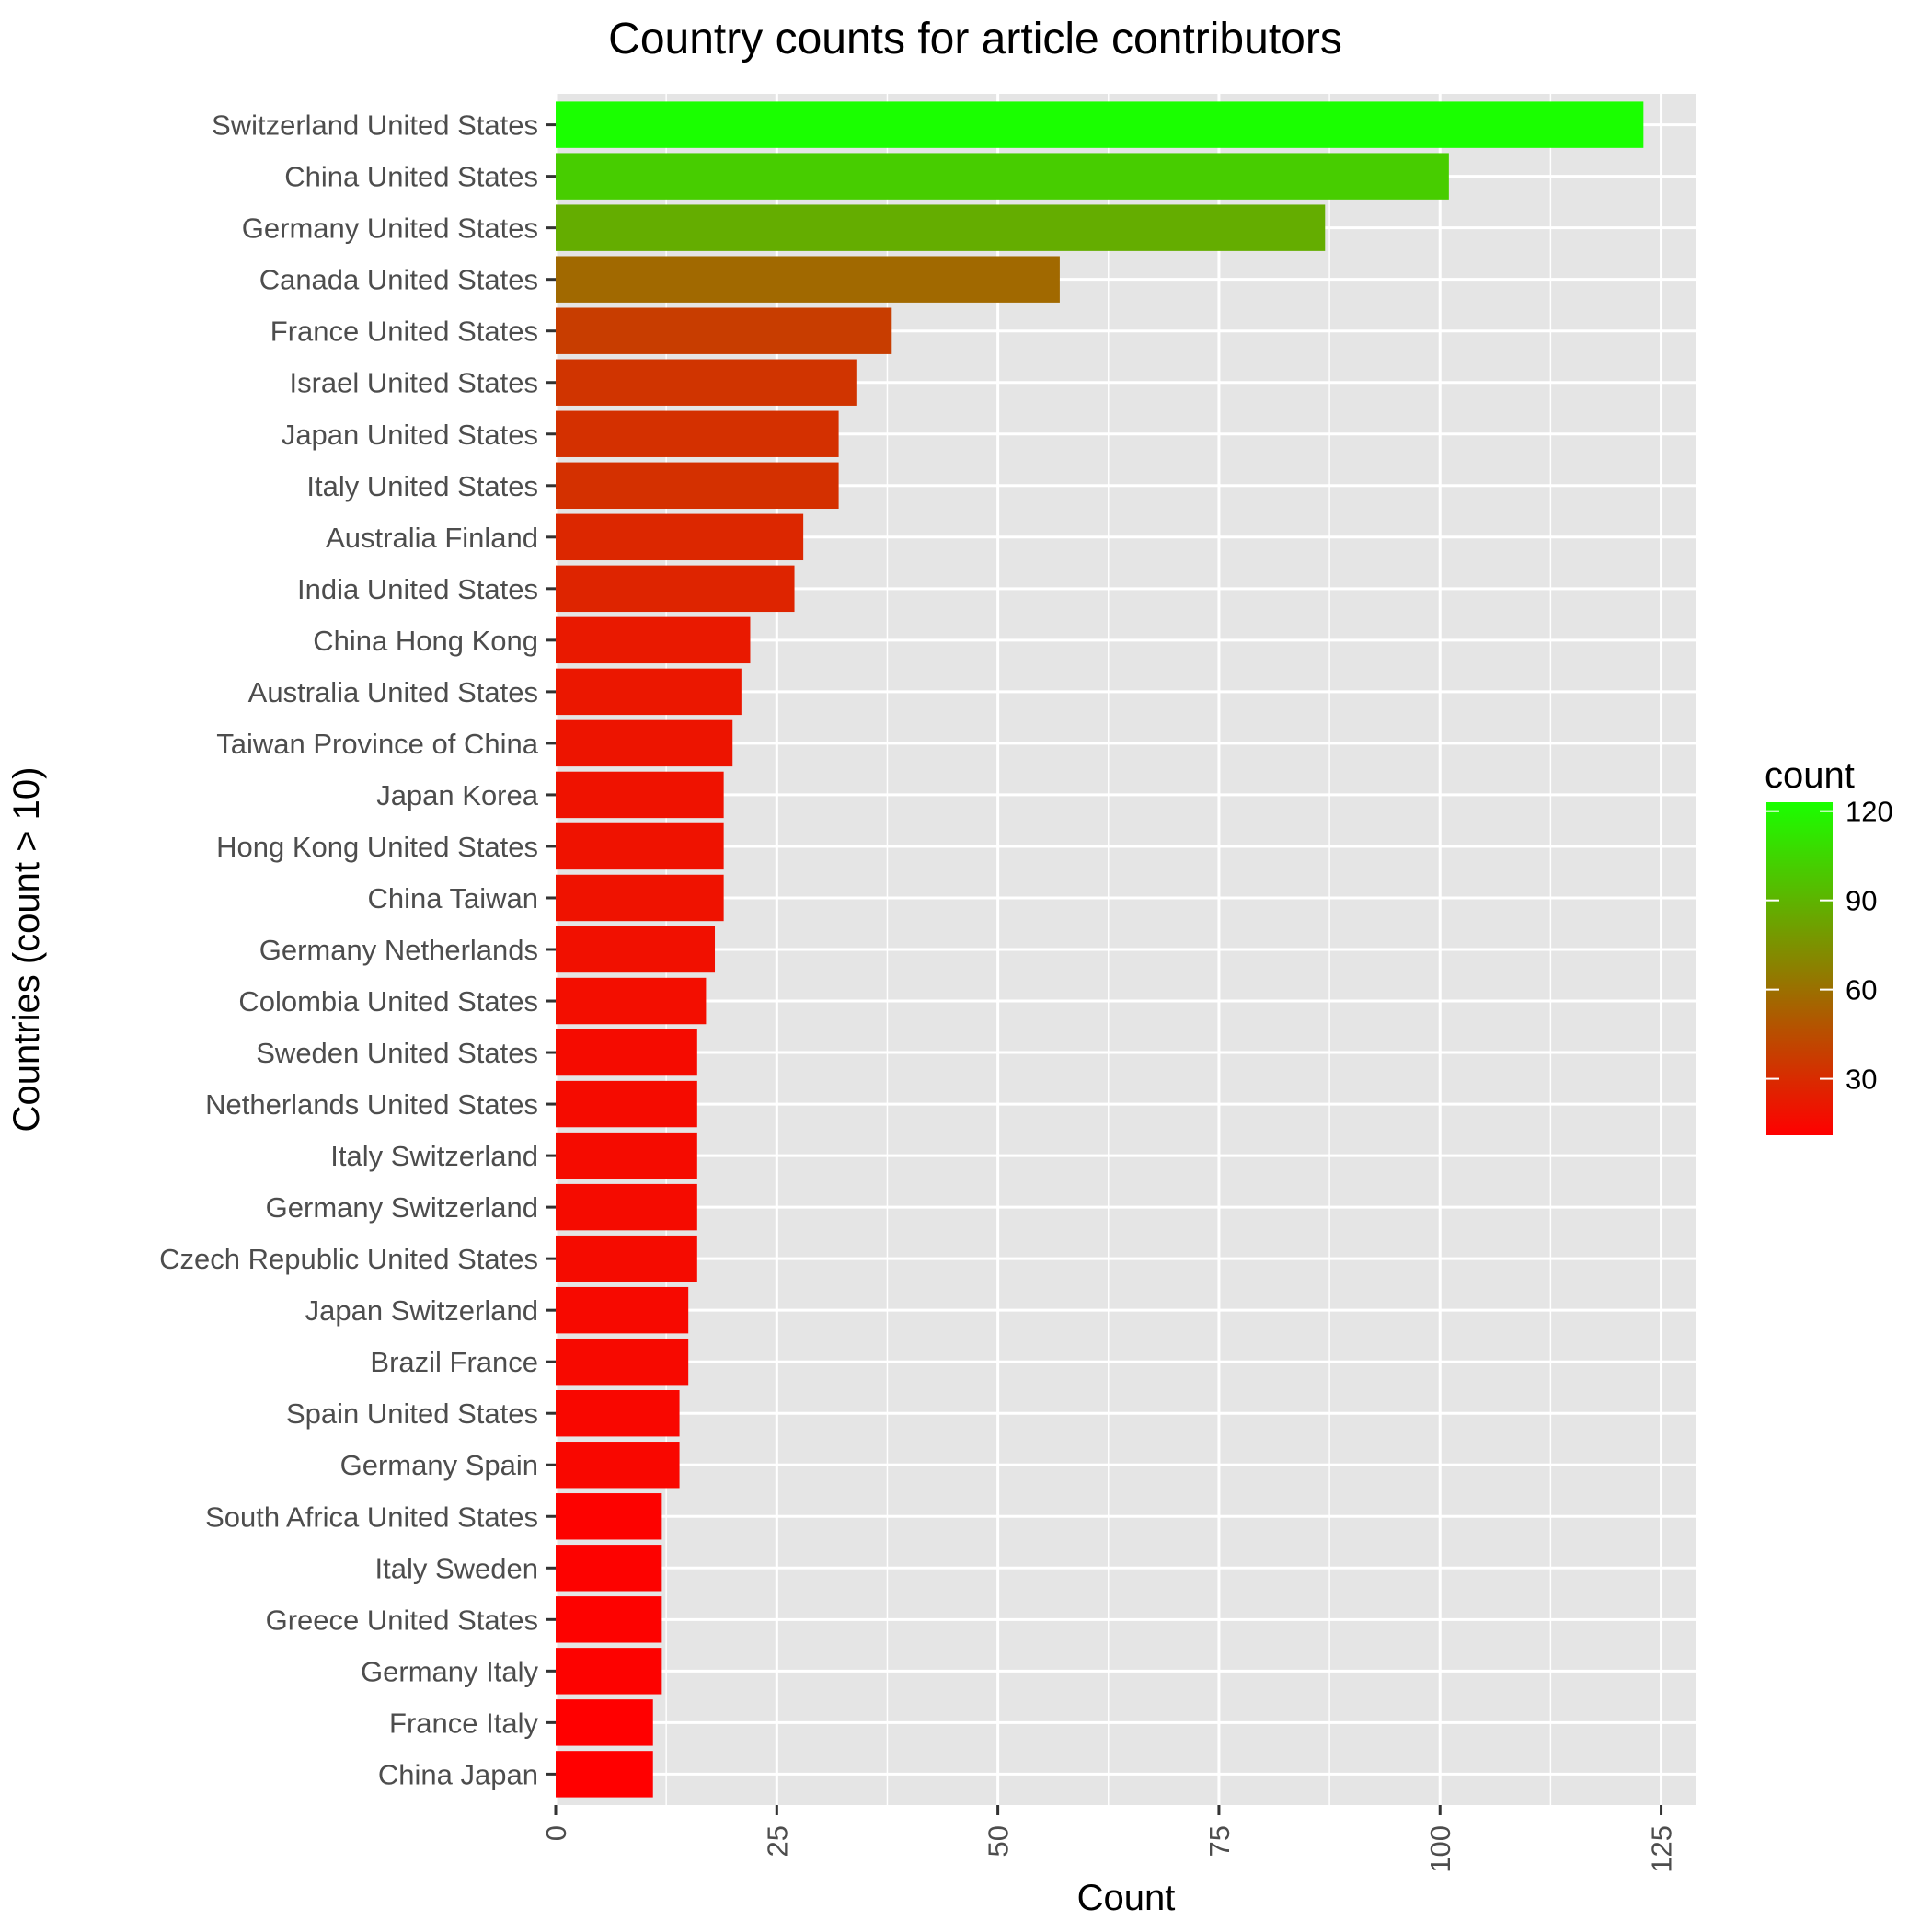  What do you see at coordinates (1861, 990) in the screenshot?
I see `legend-tick-label: 60` at bounding box center [1861, 990].